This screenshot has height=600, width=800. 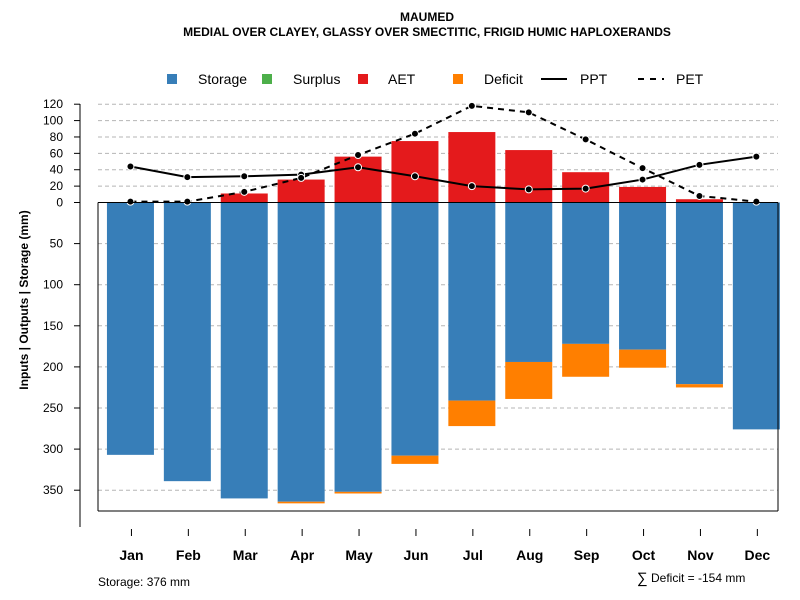 I want to click on x-tick-label: Sep, so click(x=587, y=555).